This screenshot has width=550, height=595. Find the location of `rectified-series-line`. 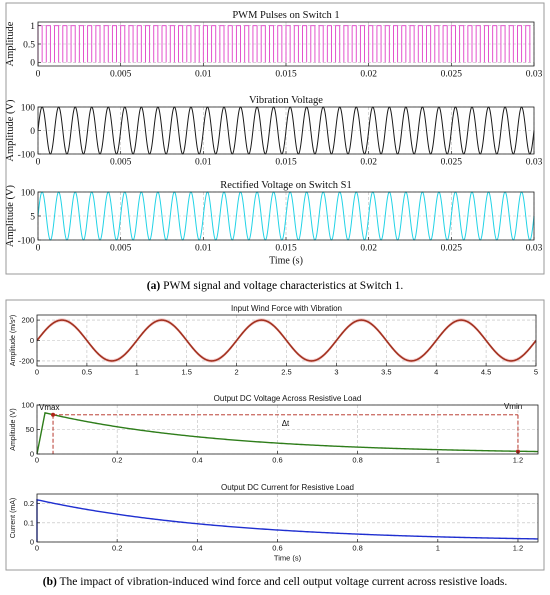

rectified-series-line is located at coordinates (286, 216).